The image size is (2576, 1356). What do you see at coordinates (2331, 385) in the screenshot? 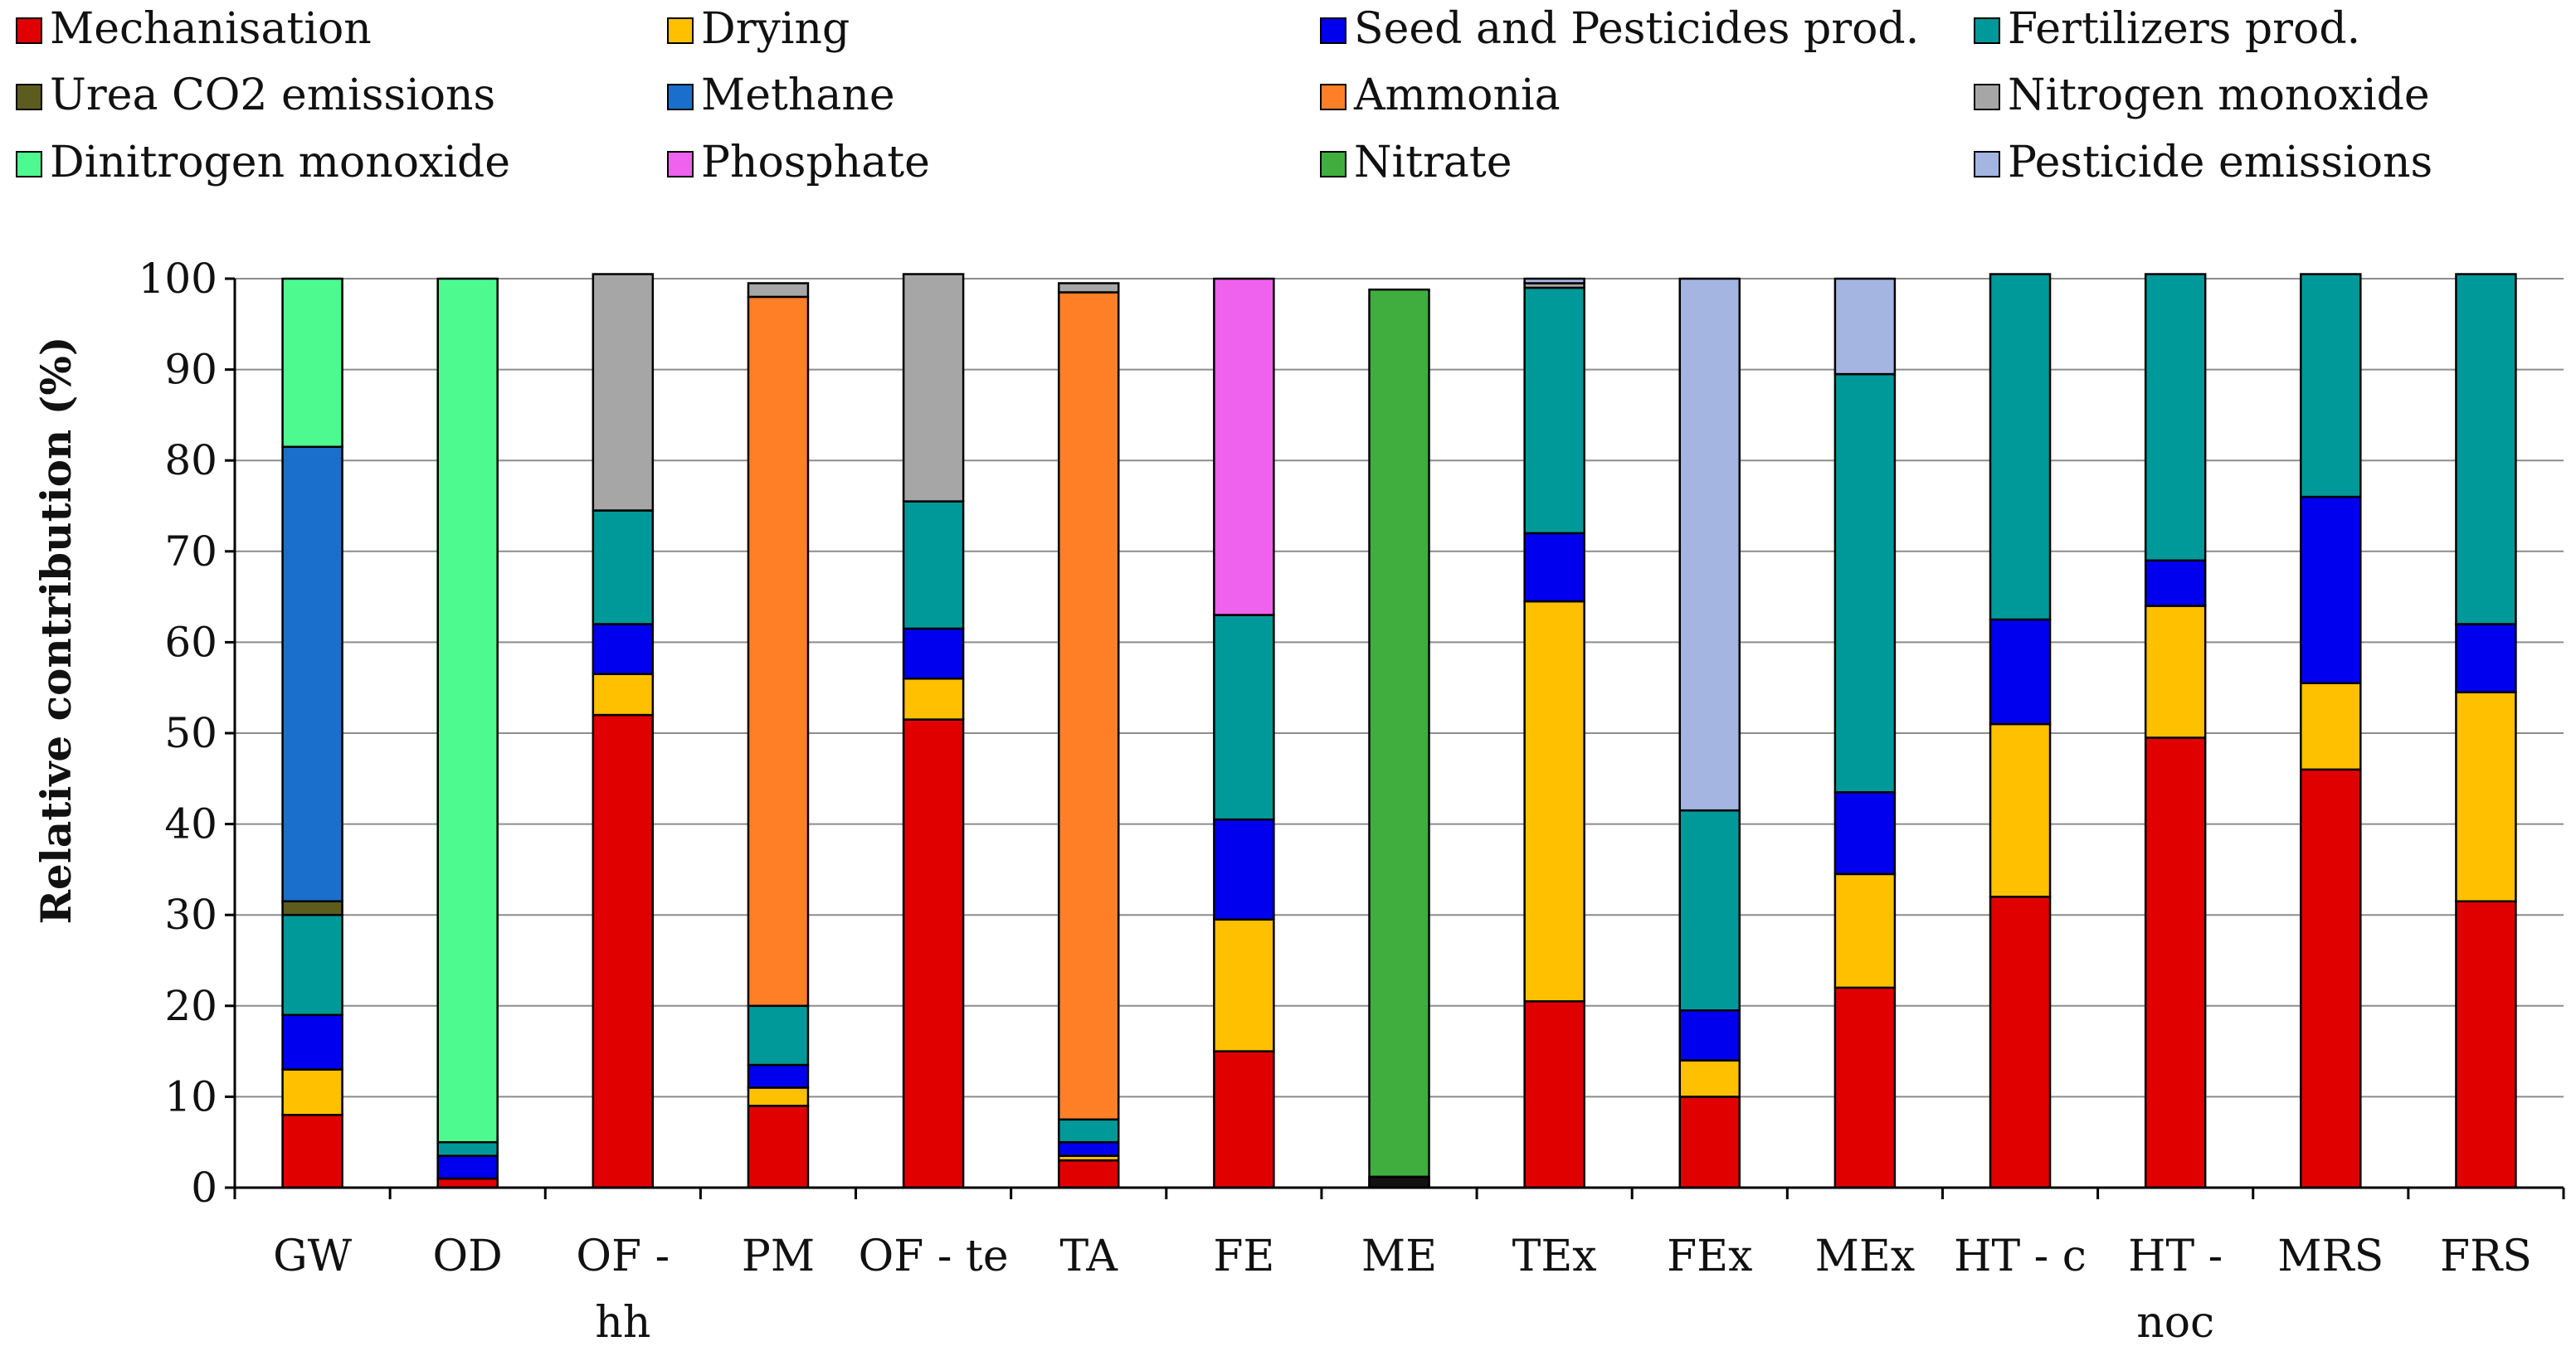
I see `bar-segment-mrs-fertilizers-prod` at bounding box center [2331, 385].